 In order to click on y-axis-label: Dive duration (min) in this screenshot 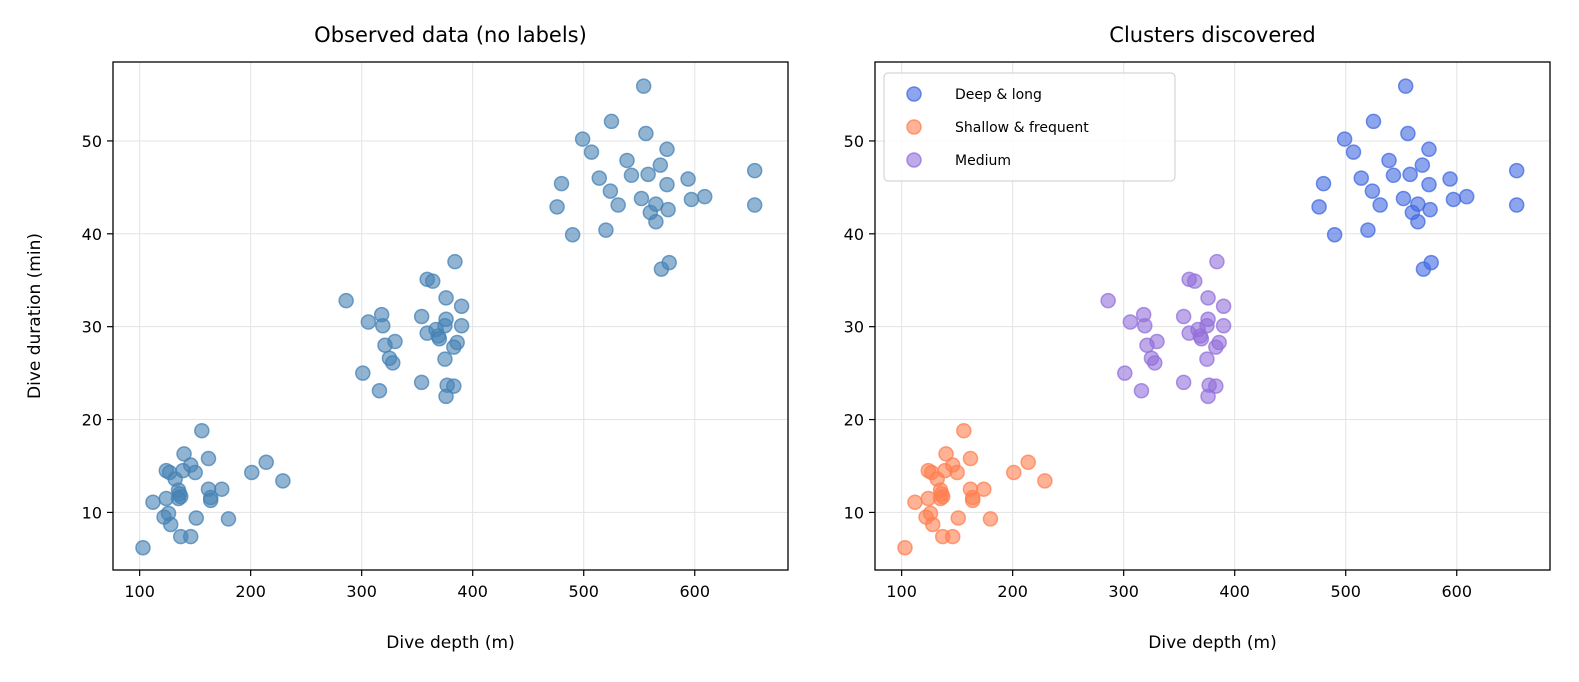, I will do `click(35, 316)`.